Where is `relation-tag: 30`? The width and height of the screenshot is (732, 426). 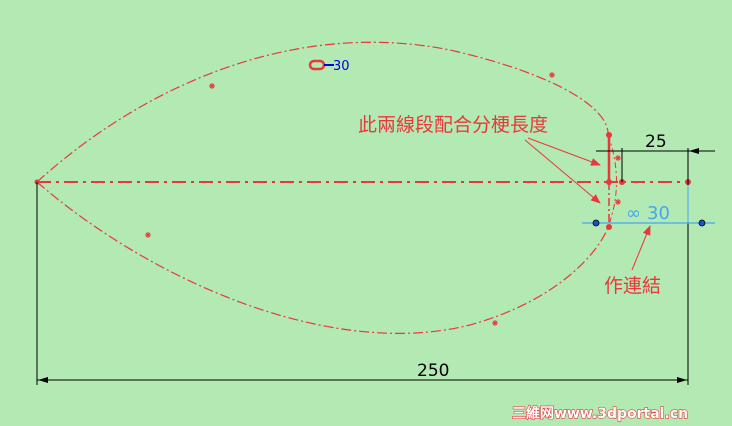 relation-tag: 30 is located at coordinates (329, 66).